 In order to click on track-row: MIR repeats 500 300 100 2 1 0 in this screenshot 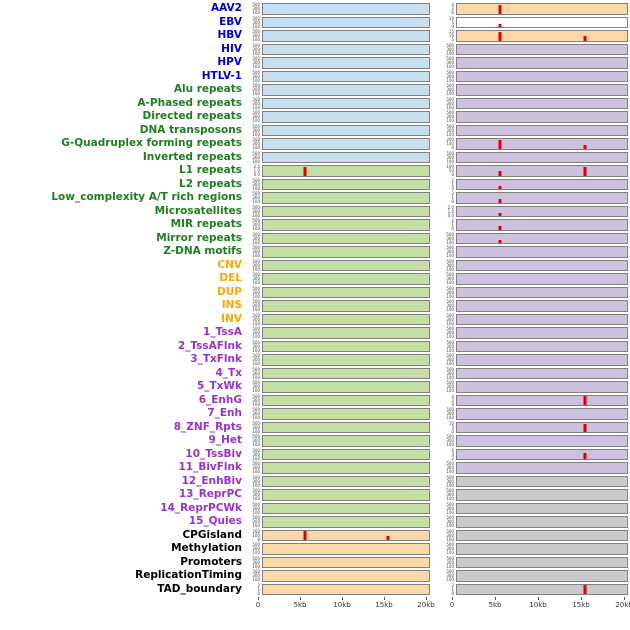, I will do `click(321, 225)`.